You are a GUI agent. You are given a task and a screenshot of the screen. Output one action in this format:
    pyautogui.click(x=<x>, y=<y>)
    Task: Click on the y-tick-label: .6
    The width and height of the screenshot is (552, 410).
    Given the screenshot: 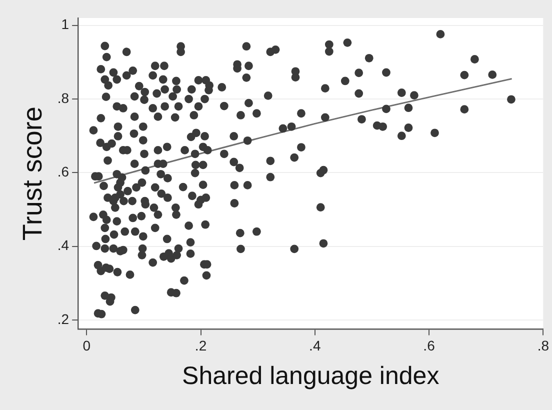 What is the action you would take?
    pyautogui.click(x=63, y=172)
    